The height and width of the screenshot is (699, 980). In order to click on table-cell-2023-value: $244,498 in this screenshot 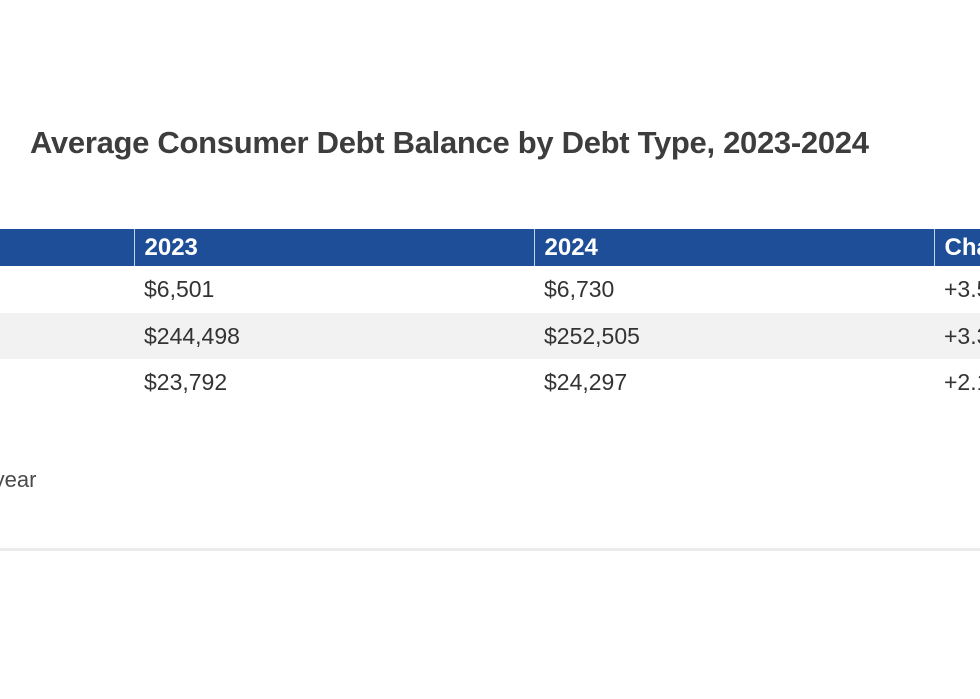, I will do `click(192, 335)`.